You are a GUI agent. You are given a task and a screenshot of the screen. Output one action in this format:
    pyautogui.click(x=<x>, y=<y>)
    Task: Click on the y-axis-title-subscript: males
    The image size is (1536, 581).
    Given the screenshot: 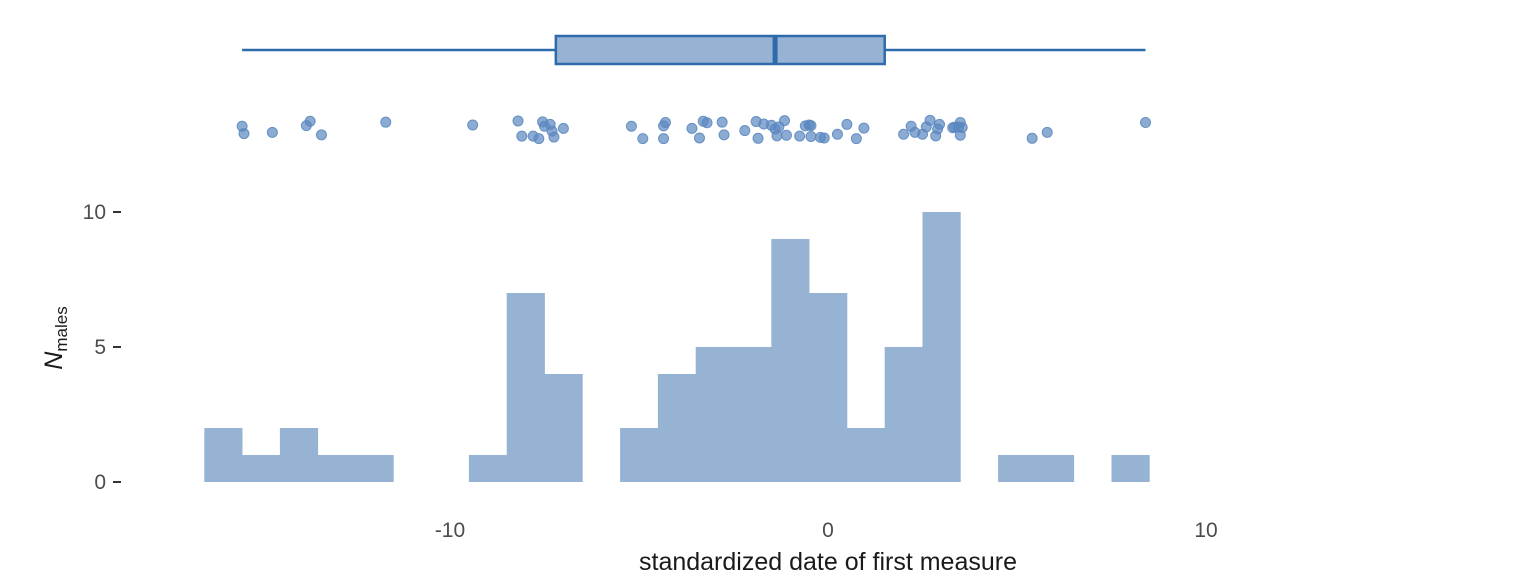 What is the action you would take?
    pyautogui.click(x=61, y=328)
    